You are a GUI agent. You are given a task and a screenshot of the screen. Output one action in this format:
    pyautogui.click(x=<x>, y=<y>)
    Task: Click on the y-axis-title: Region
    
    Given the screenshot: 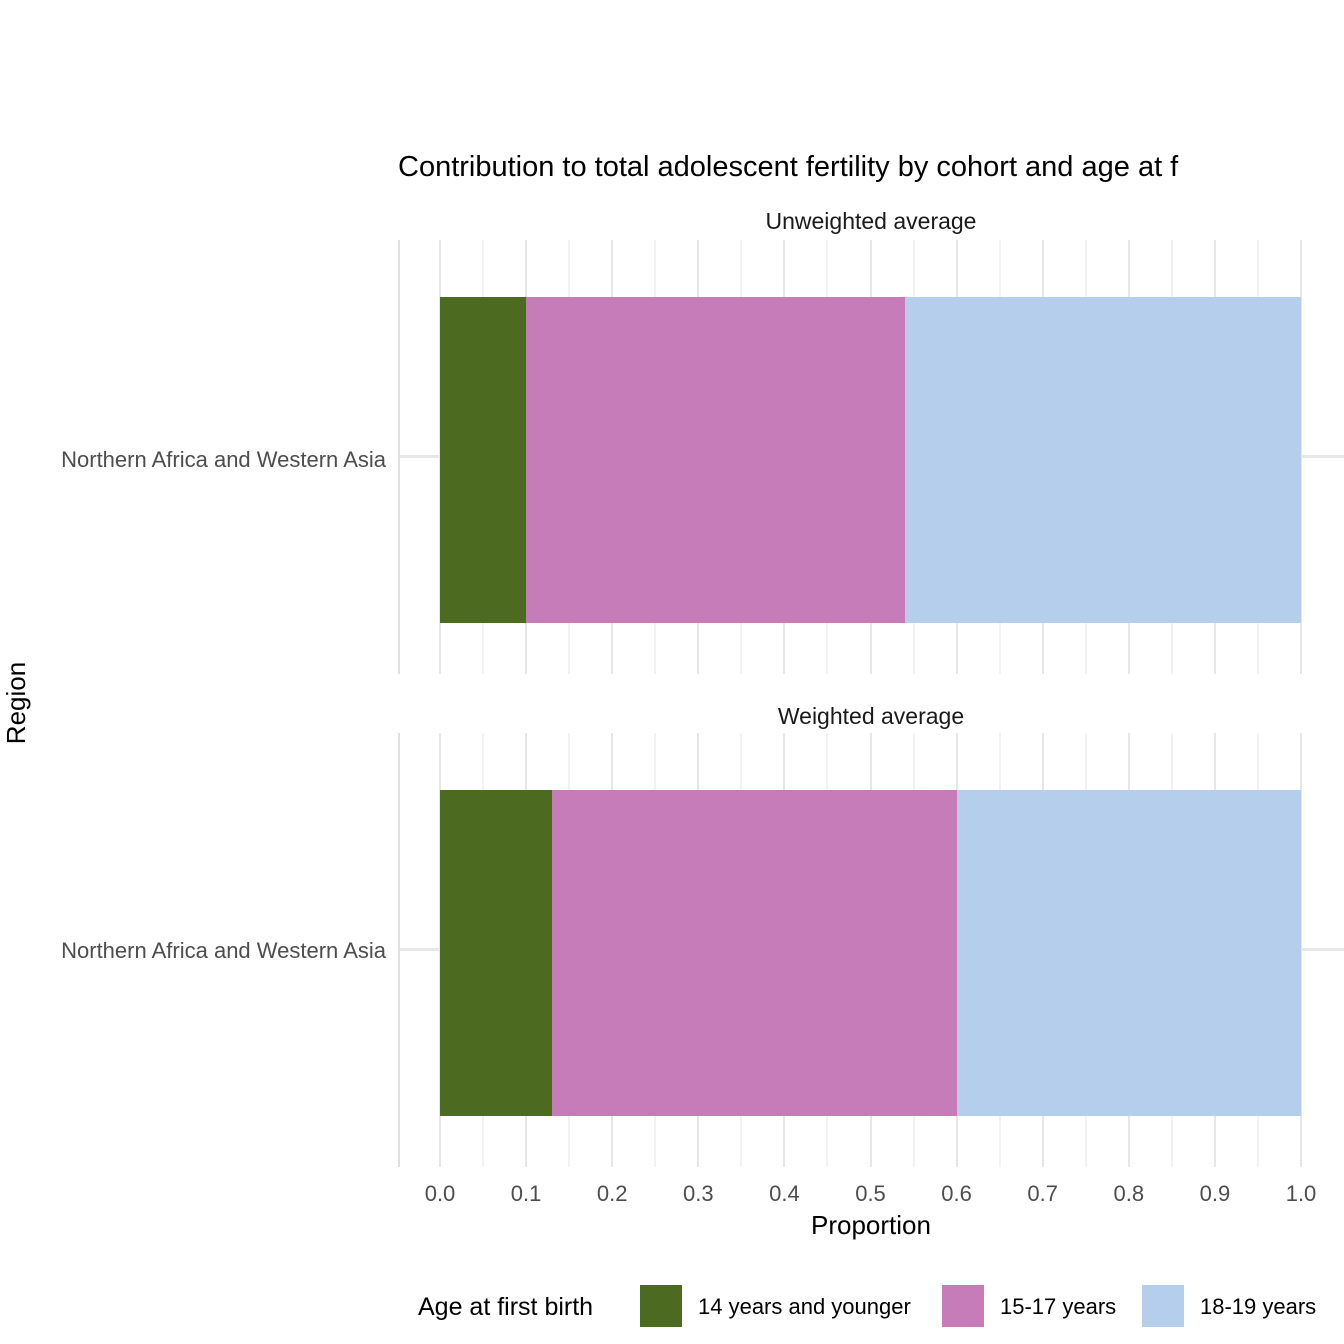 What is the action you would take?
    pyautogui.click(x=16, y=703)
    